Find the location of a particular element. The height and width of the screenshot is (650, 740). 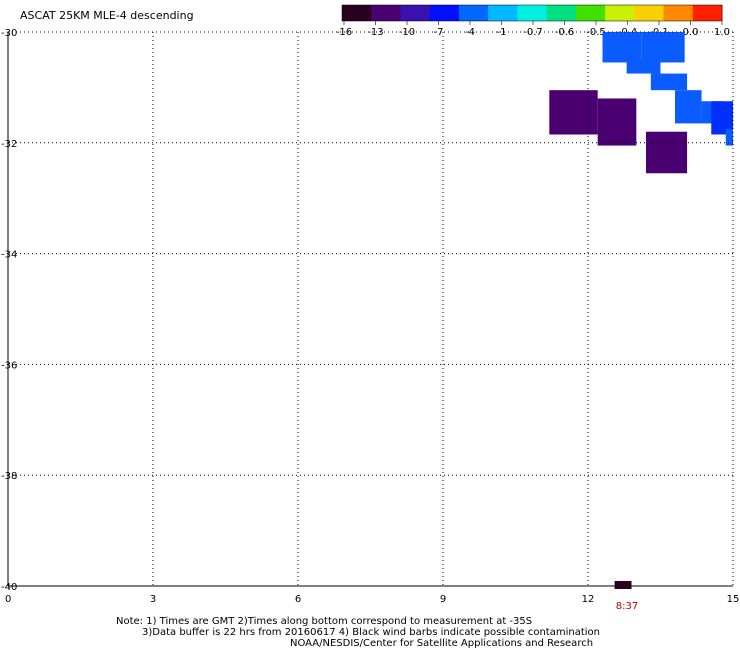

colorbar-border is located at coordinates (532, 13).